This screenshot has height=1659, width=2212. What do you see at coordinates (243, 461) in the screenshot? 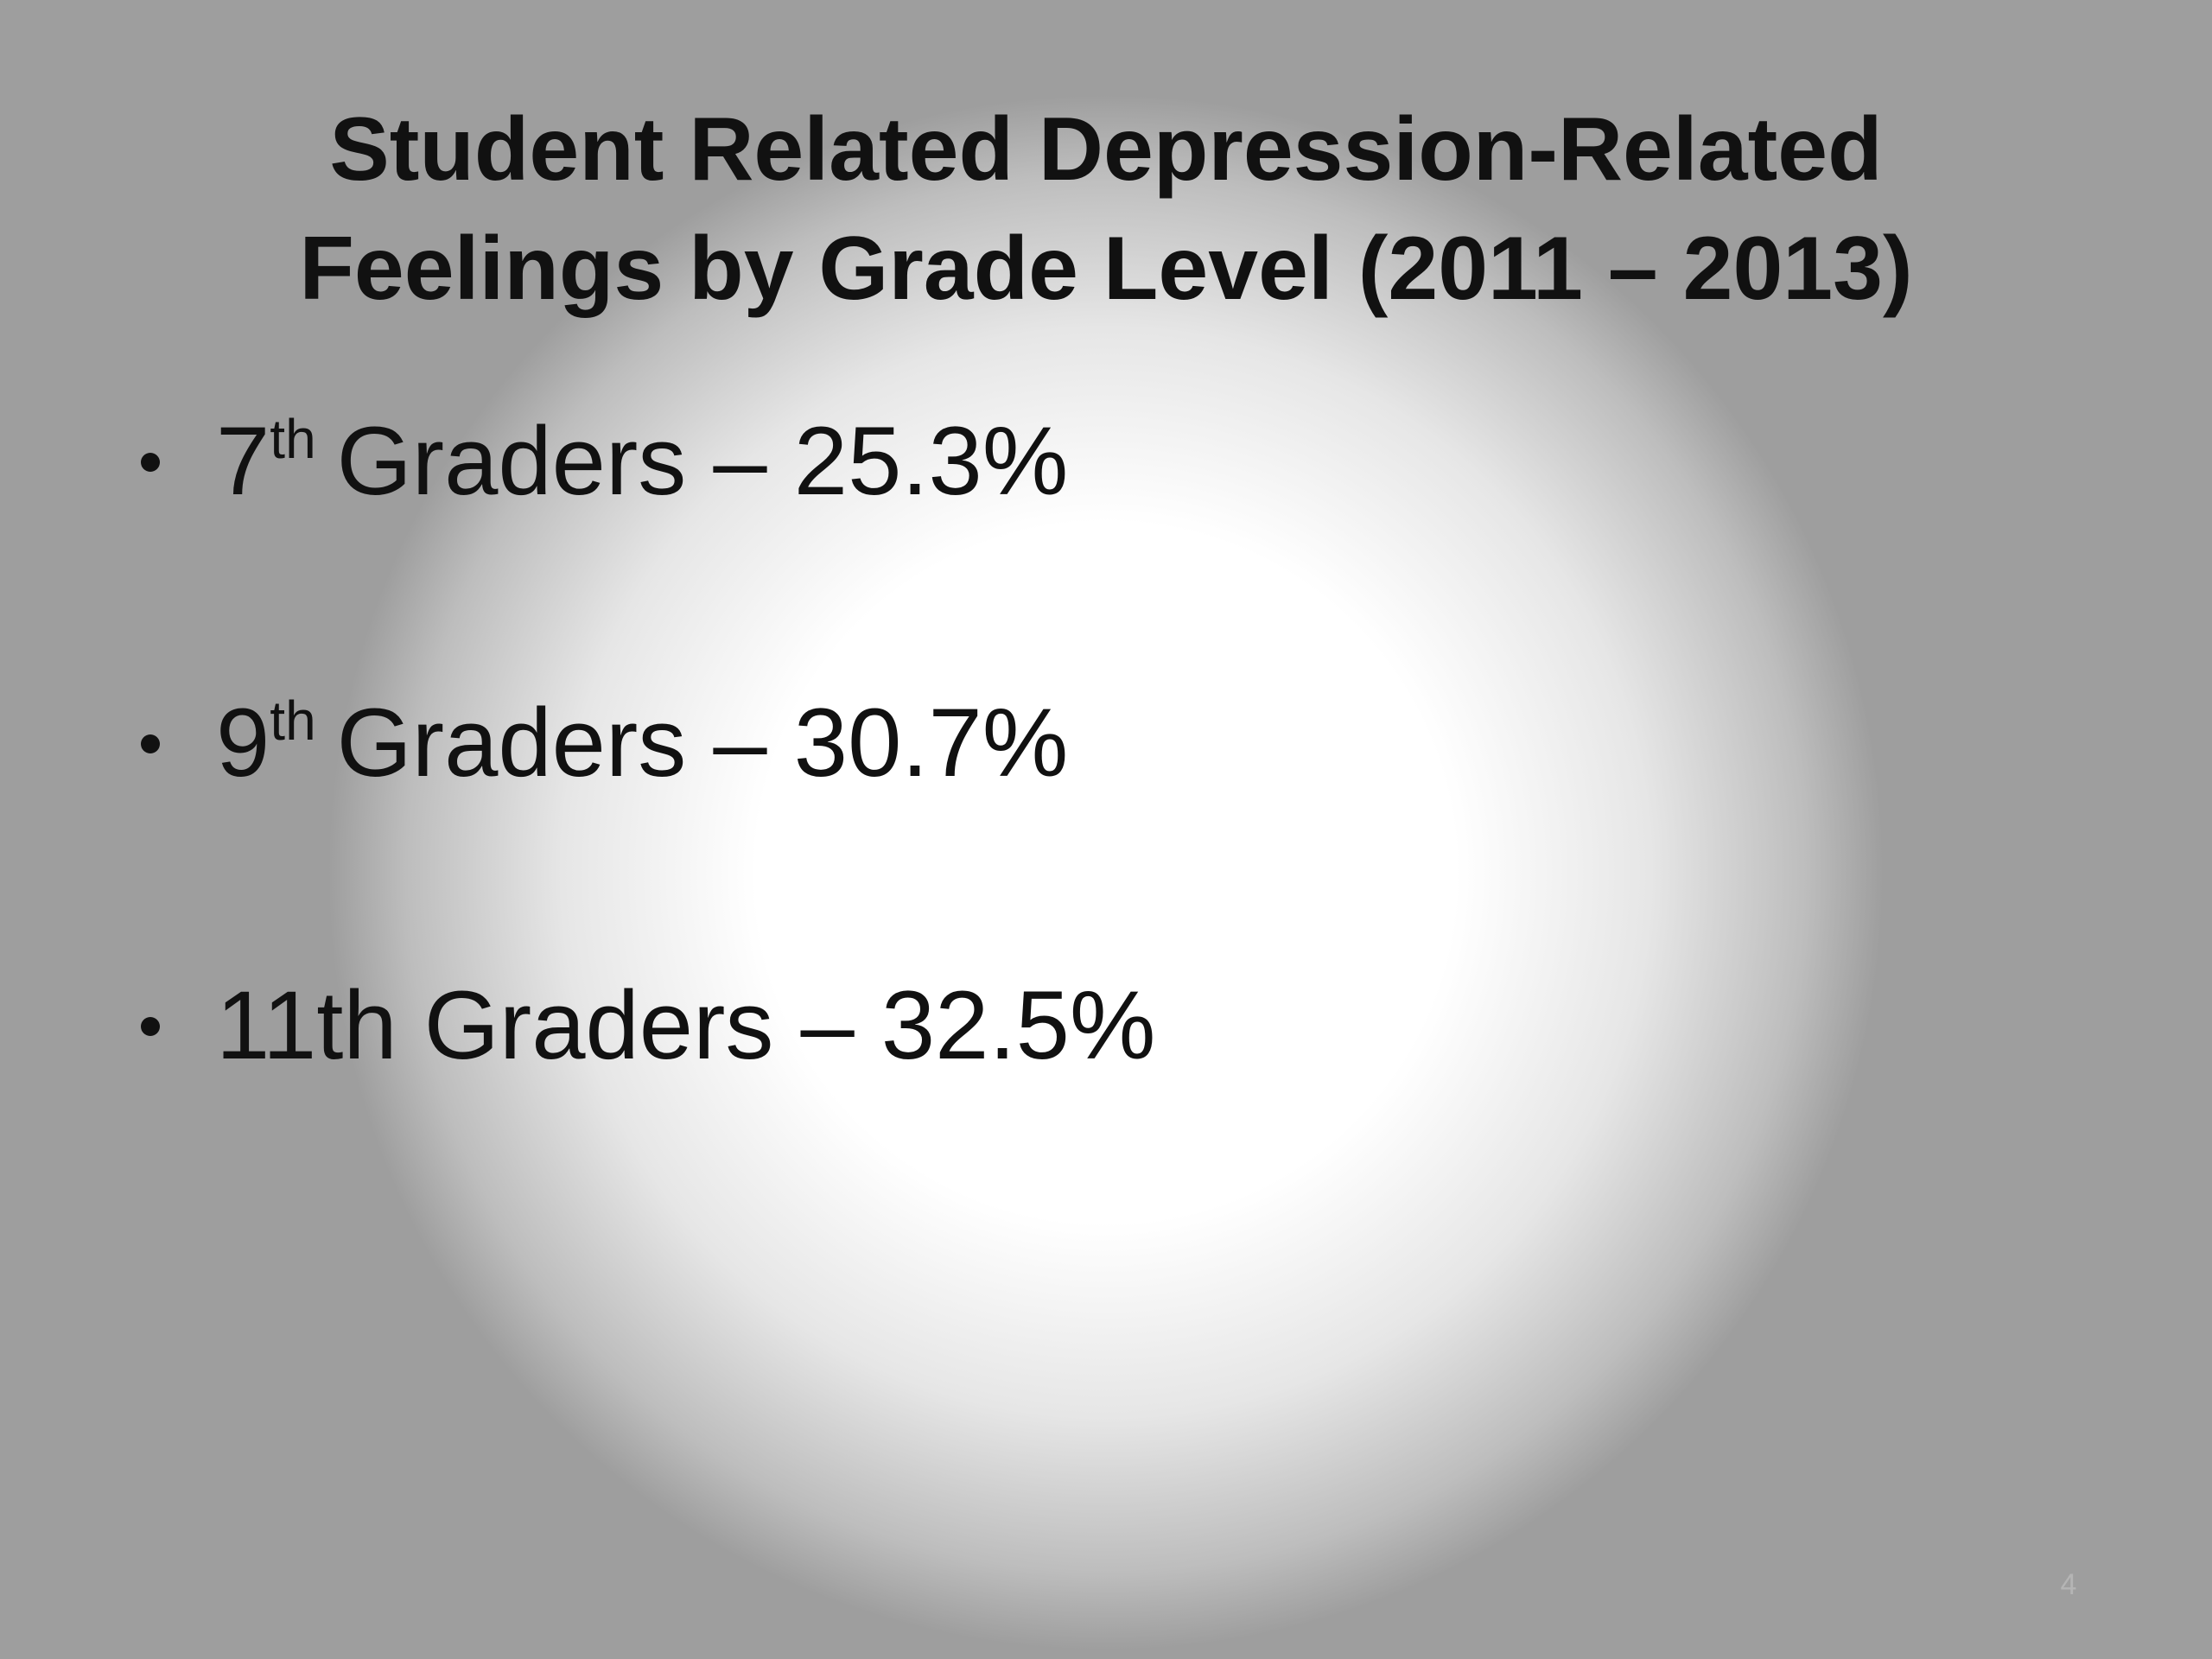
I see `ordinal: 7` at bounding box center [243, 461].